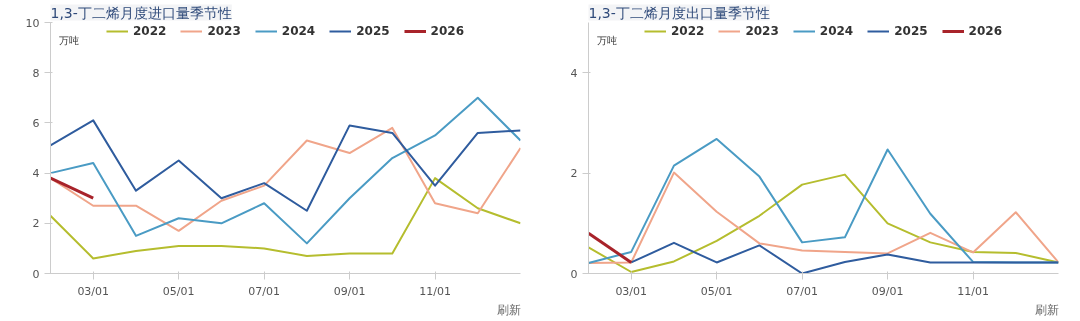 The image size is (1080, 321). Describe the element at coordinates (141, 12) in the screenshot. I see `chart-title: 1,3-丁二烯月度进口量季节性` at that location.